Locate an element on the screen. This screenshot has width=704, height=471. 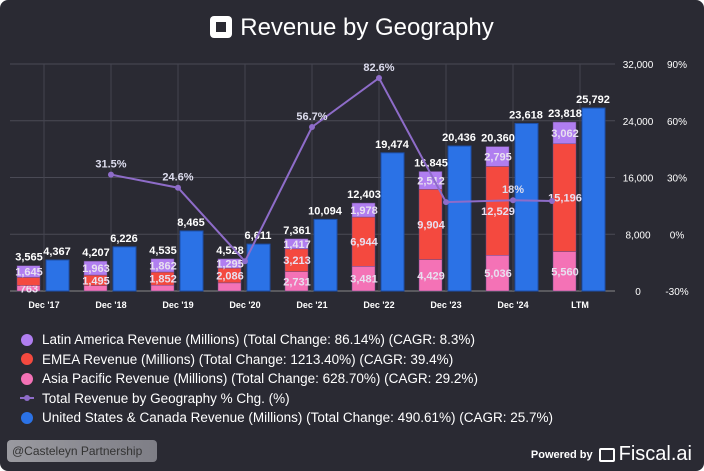
left-axis-tick: 24,000 is located at coordinates (638, 122).